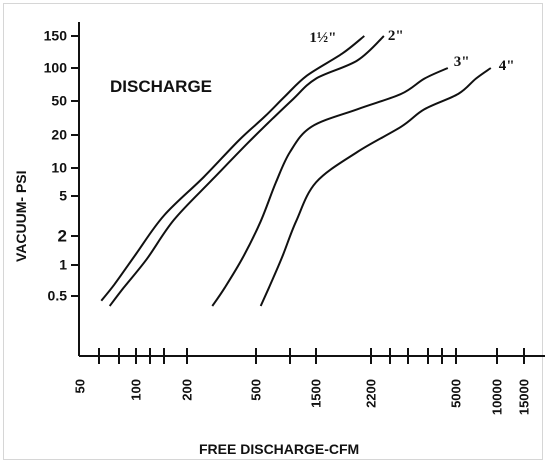 The height and width of the screenshot is (464, 547). Describe the element at coordinates (59, 135) in the screenshot. I see `y-tick-label: 20` at that location.